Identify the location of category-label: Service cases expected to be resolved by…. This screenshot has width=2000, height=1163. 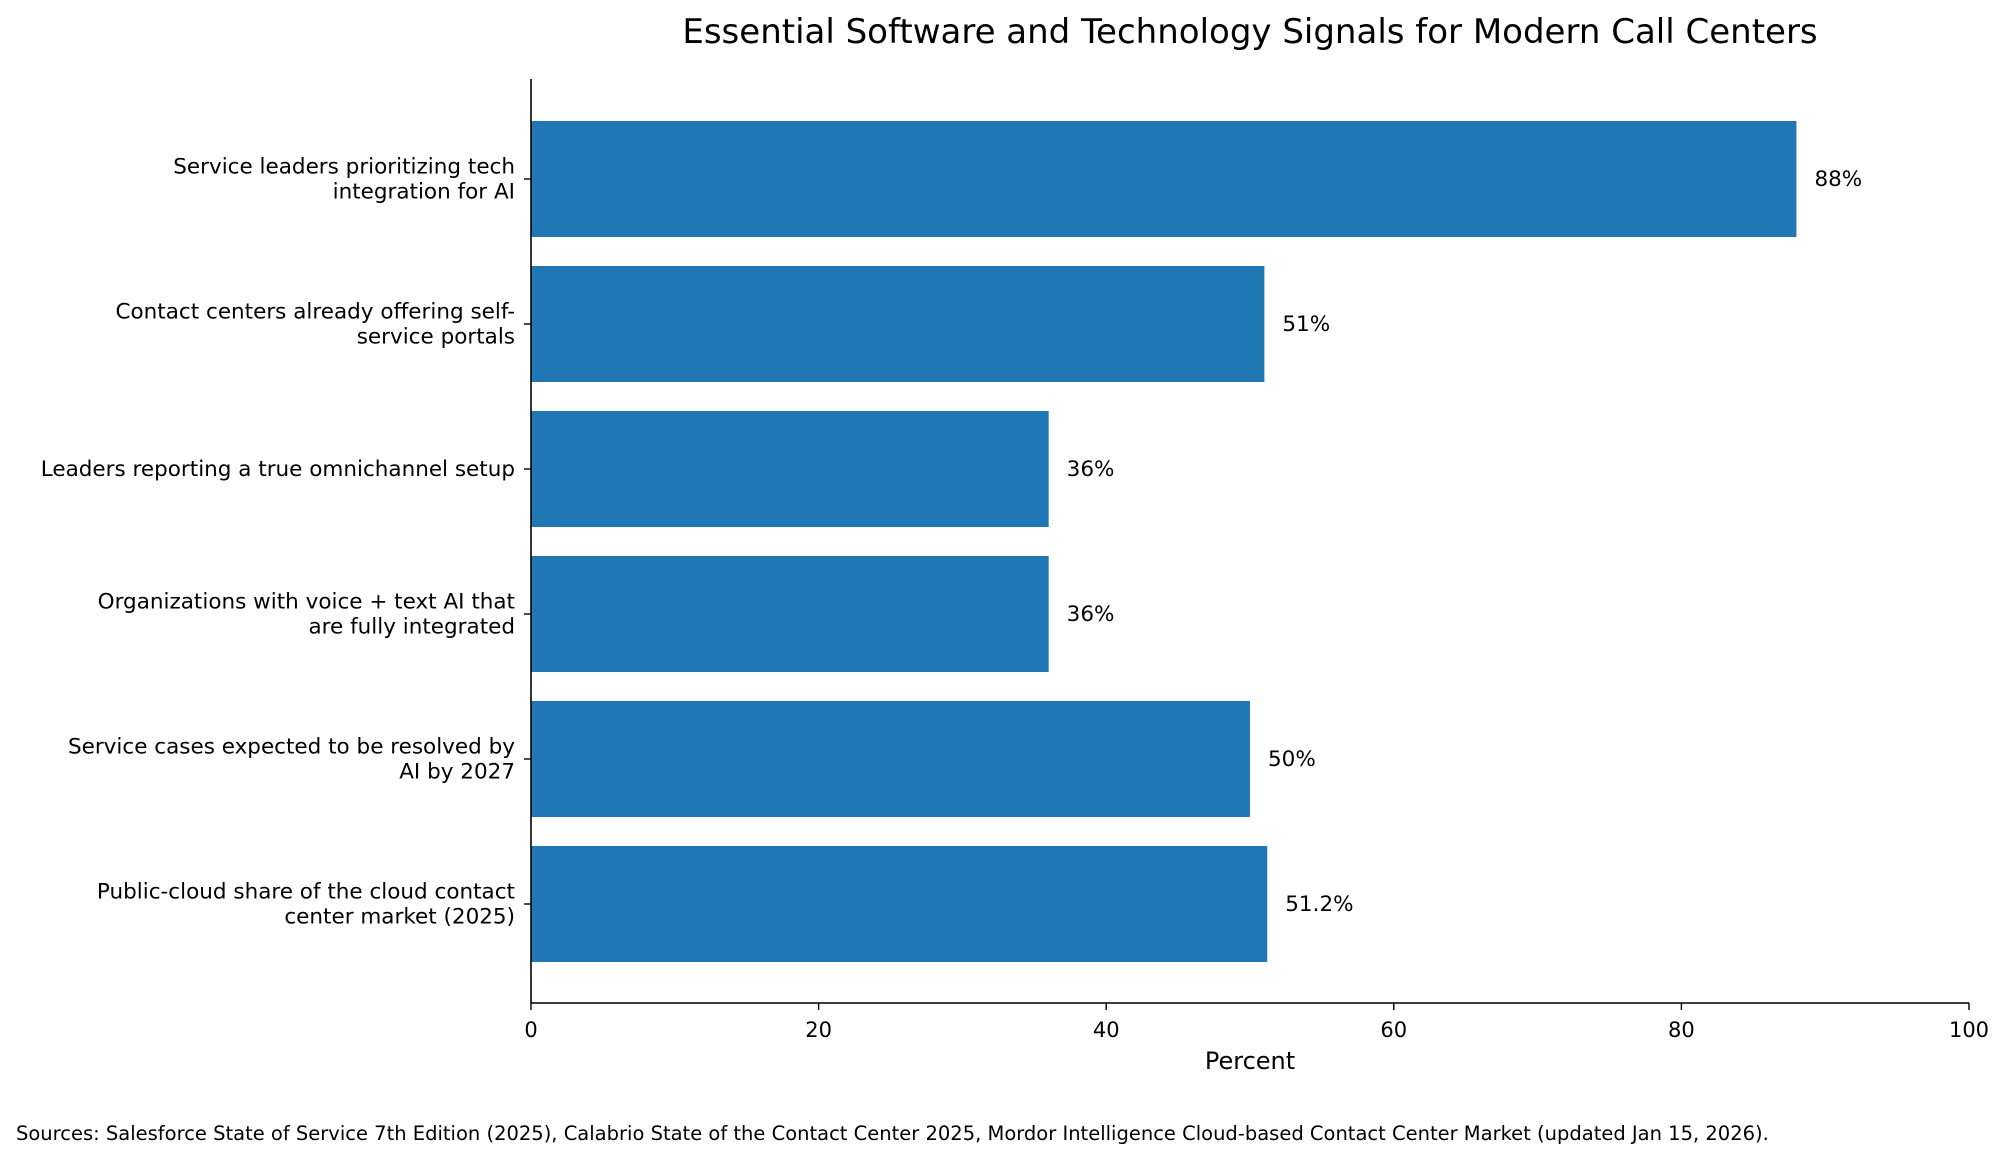
(291, 760).